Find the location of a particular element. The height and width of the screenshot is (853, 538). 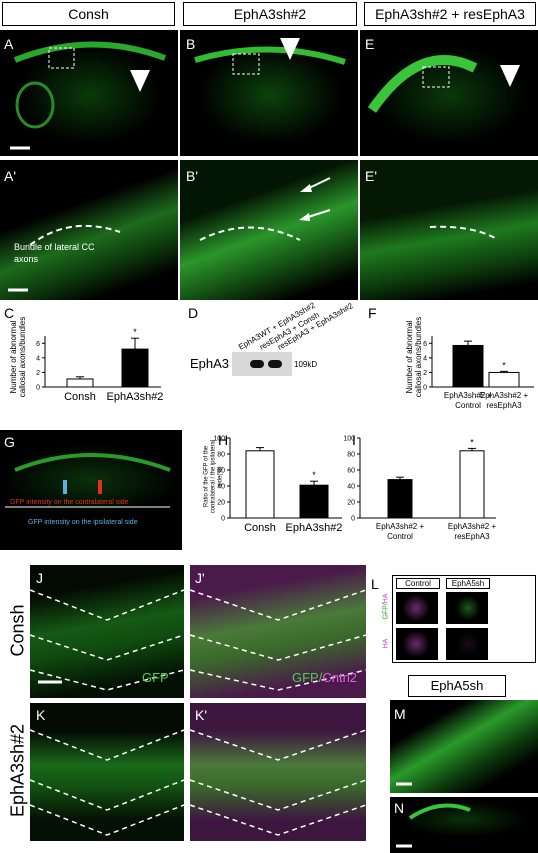

panel-label: K is located at coordinates (41, 715).